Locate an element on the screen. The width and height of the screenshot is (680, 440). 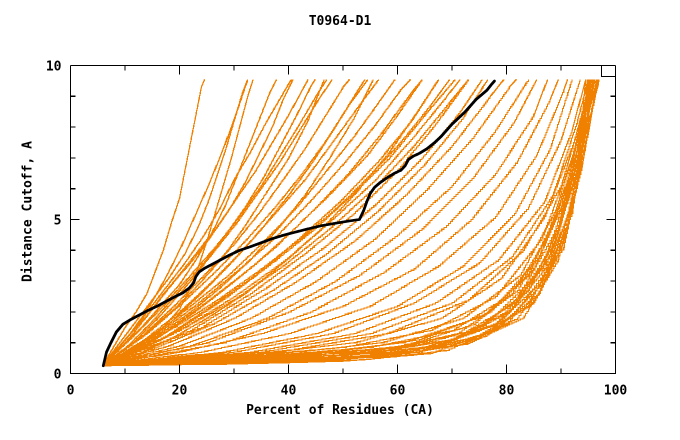
x-tick-label: 80 is located at coordinates (507, 391).